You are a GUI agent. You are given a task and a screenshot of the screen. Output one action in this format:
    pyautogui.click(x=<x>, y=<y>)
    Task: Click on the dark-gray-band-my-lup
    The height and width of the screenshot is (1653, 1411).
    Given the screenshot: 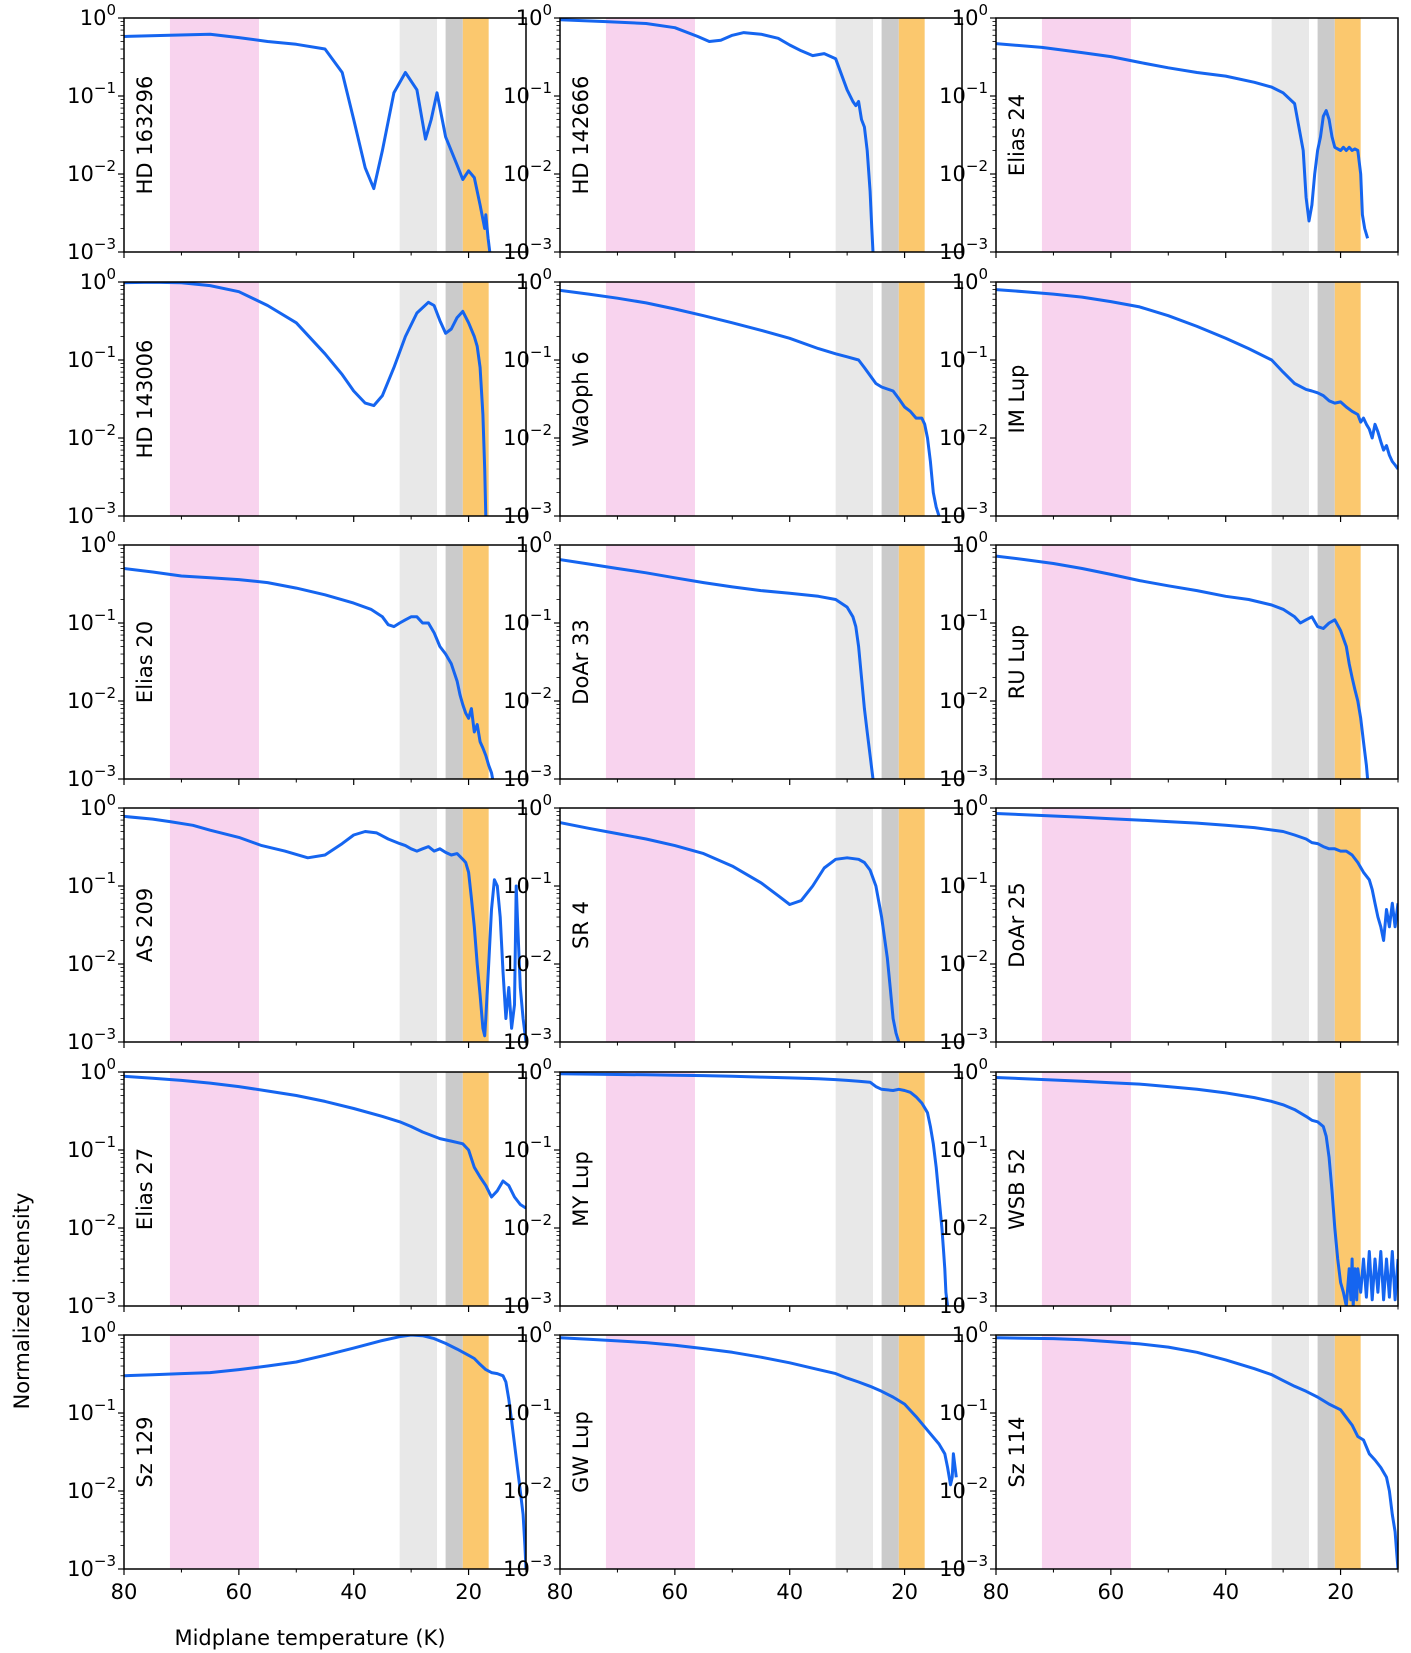 What is the action you would take?
    pyautogui.click(x=890, y=1189)
    